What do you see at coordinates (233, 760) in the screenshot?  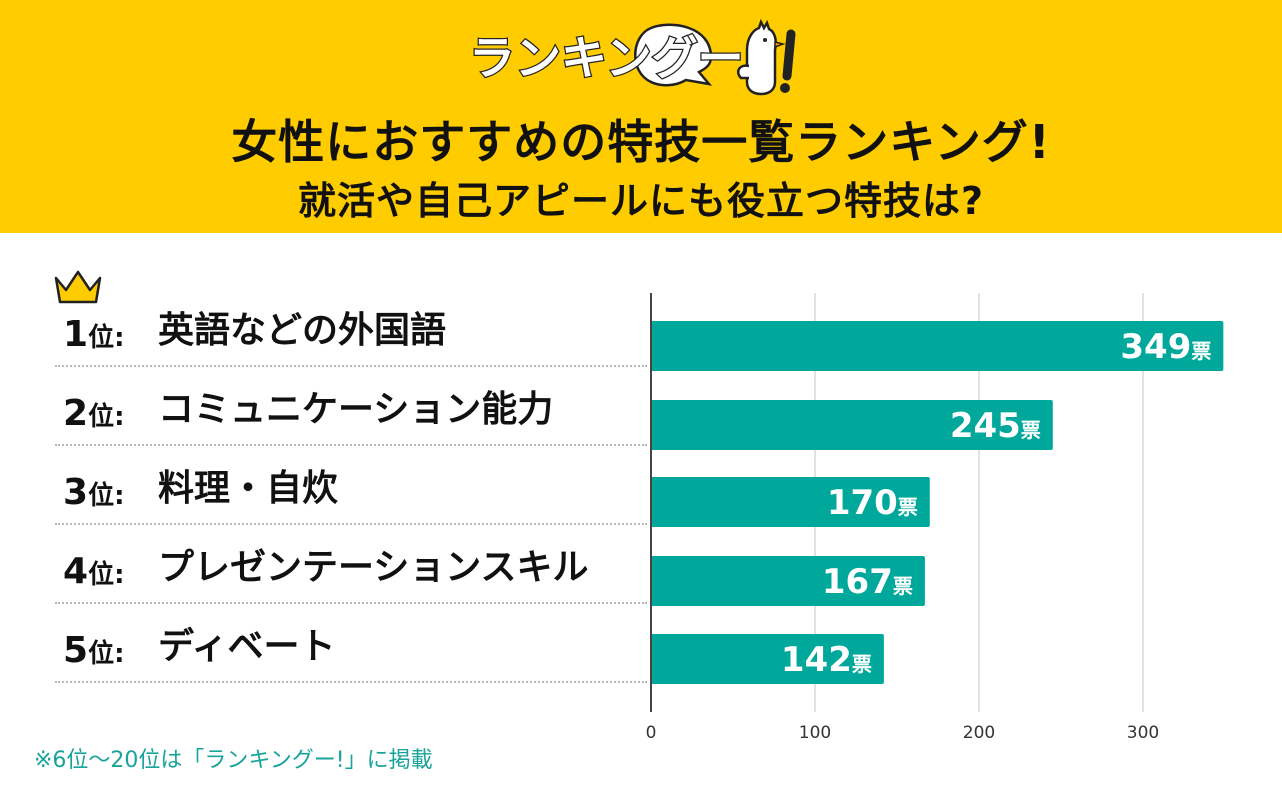 I see `footnote: ※6位〜20位は「ランキングー!」に掲載` at bounding box center [233, 760].